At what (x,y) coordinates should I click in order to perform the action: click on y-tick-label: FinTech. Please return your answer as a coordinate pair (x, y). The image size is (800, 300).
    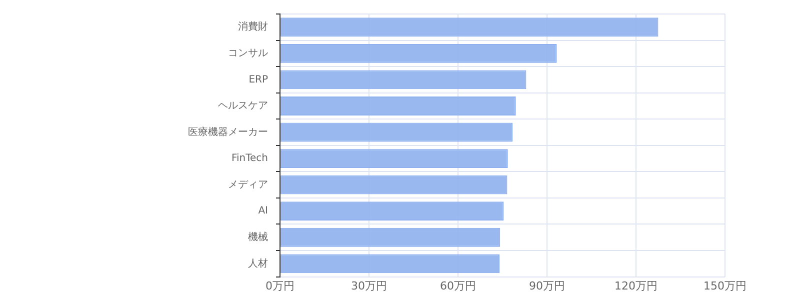
    Looking at the image, I should click on (249, 158).